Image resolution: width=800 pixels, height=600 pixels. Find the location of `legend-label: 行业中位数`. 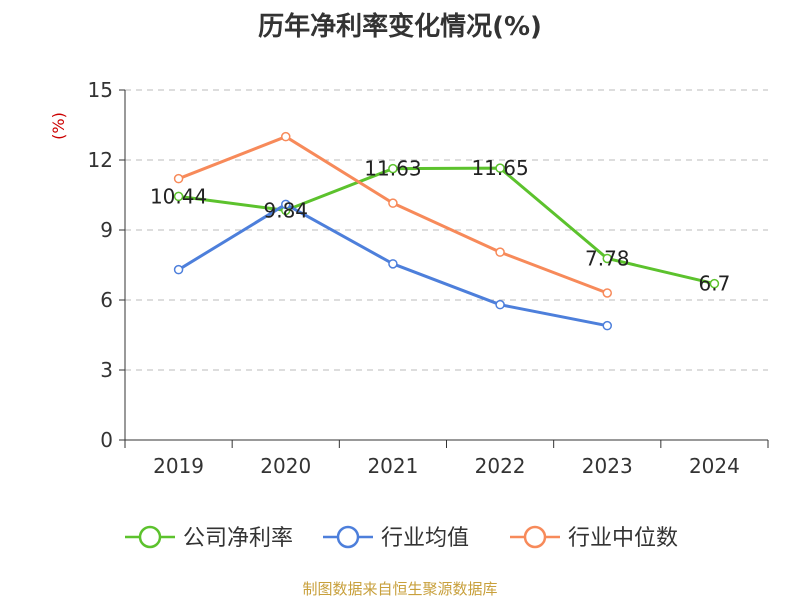

legend-label: 行业中位数 is located at coordinates (623, 538).